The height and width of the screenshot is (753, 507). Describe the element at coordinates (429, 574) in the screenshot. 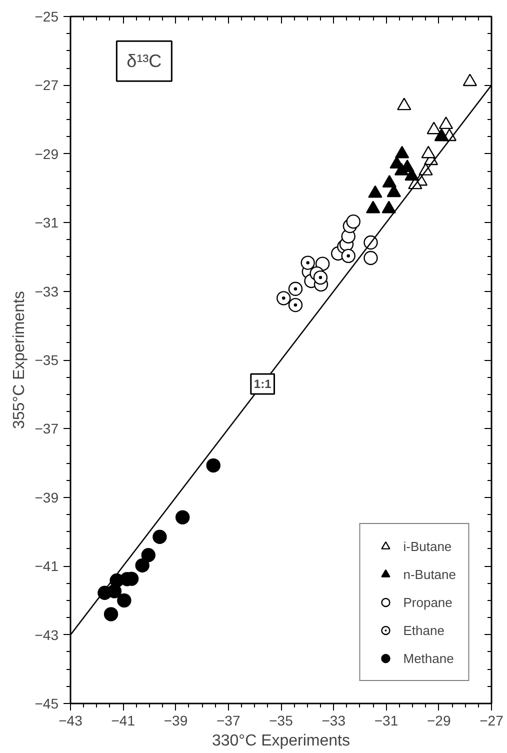

I see `legend-label: n-Butane` at that location.